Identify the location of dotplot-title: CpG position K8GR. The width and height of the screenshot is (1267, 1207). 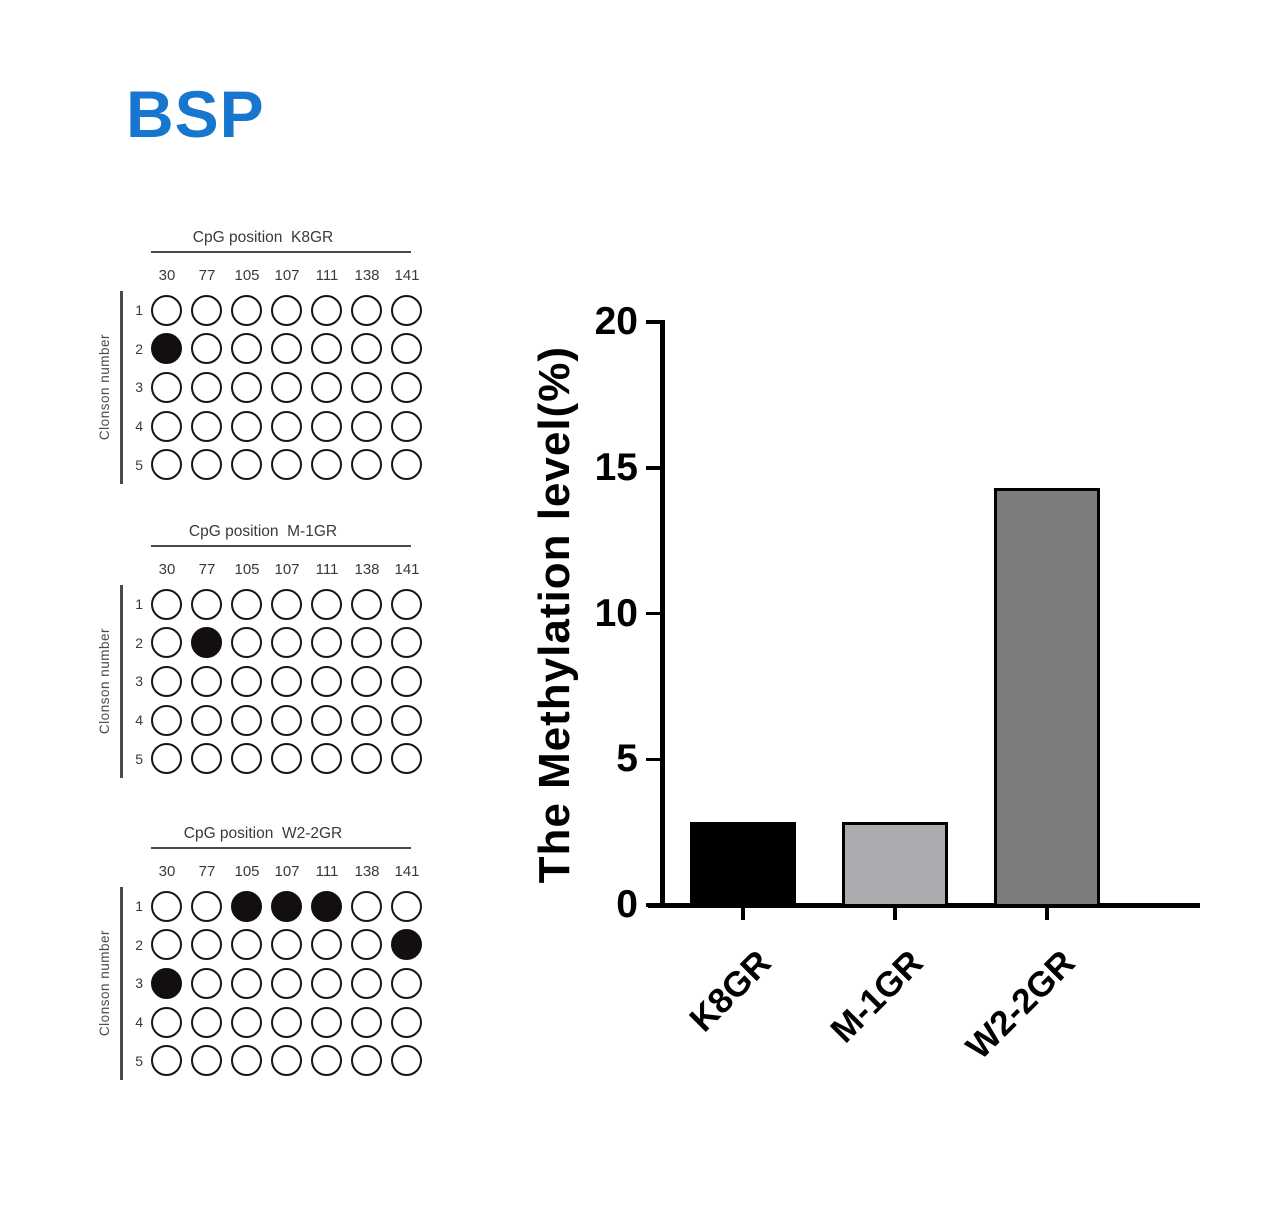
(263, 237).